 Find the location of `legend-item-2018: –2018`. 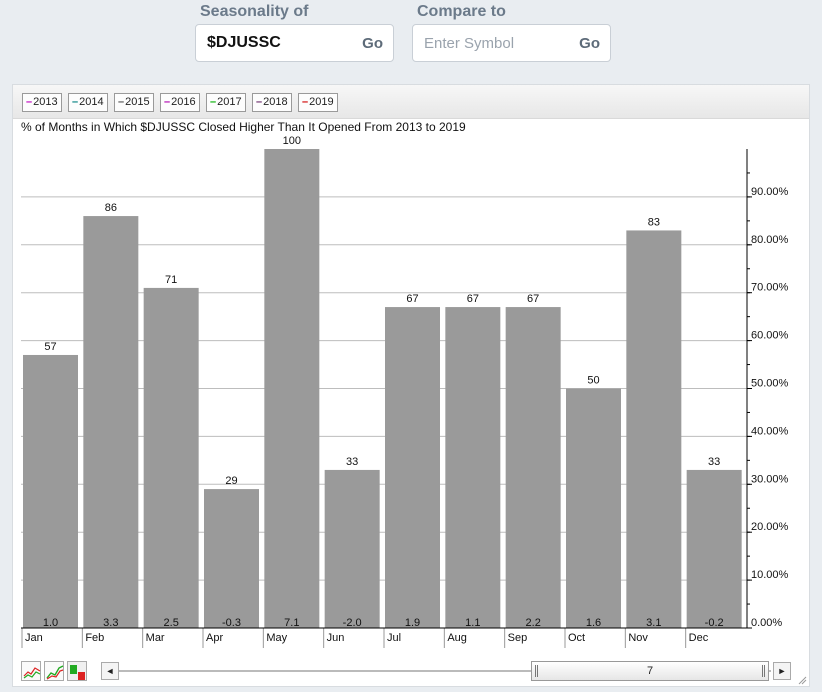

legend-item-2018: –2018 is located at coordinates (272, 102).